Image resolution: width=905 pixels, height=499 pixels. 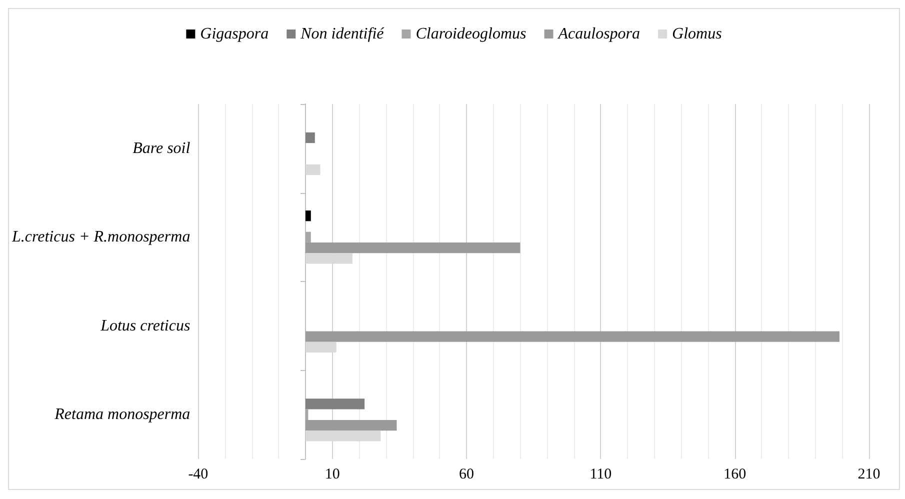 I want to click on legend-label: Glomus, so click(x=697, y=34).